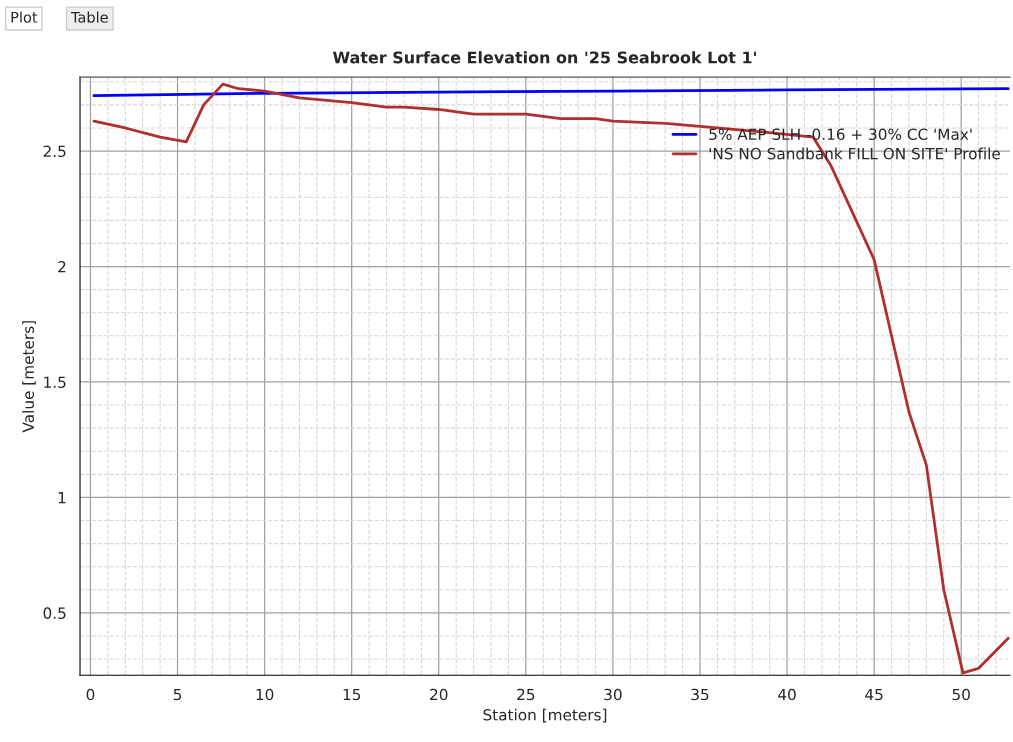 The height and width of the screenshot is (742, 1013). What do you see at coordinates (874, 694) in the screenshot?
I see `x-tick-label: 45` at bounding box center [874, 694].